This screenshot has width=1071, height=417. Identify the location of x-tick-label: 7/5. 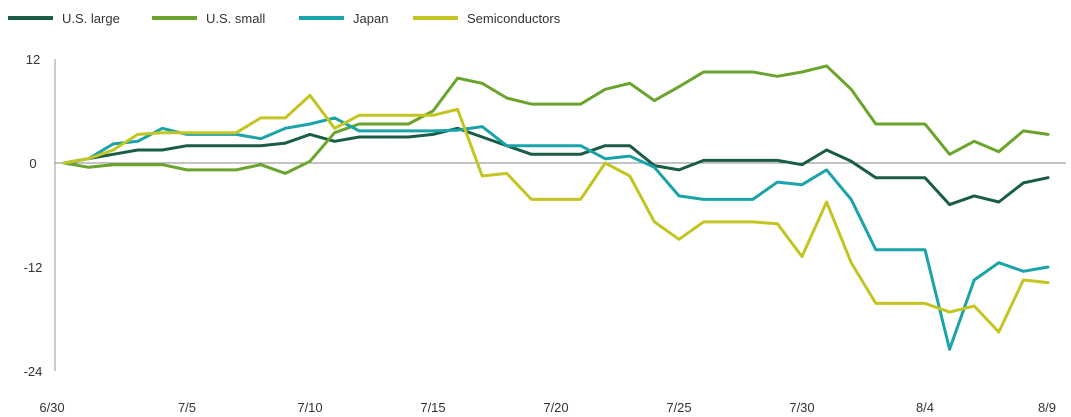
(187, 407).